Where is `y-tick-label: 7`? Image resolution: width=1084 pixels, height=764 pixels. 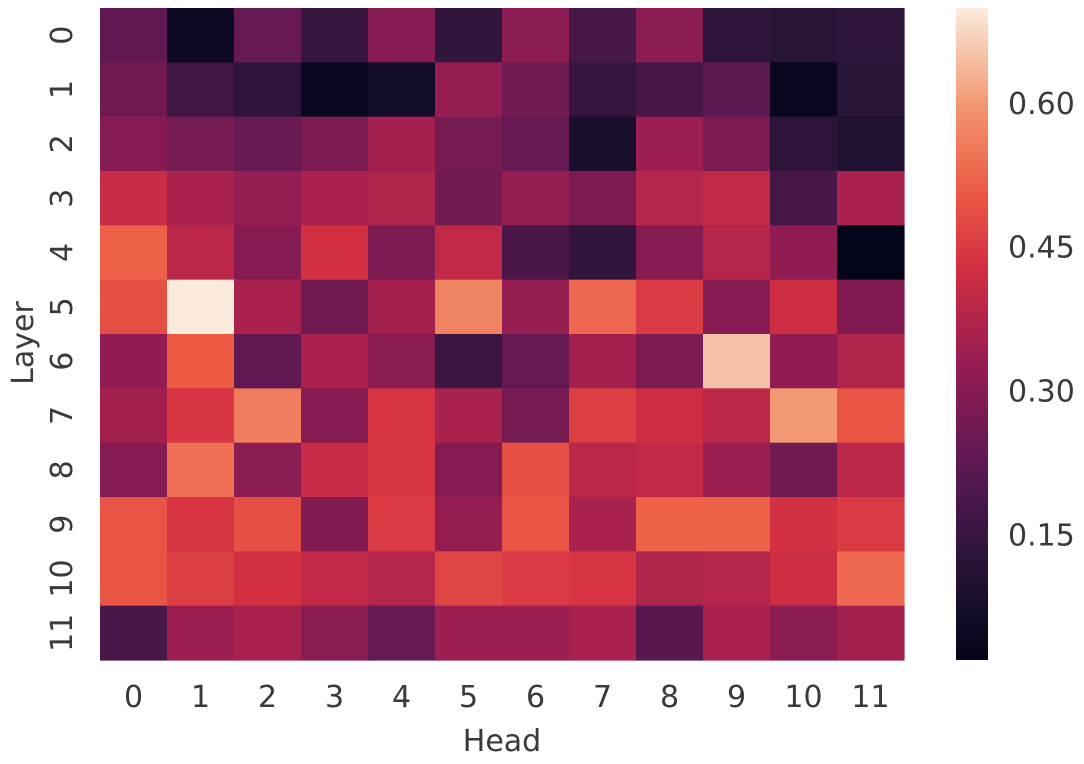 y-tick-label: 7 is located at coordinates (62, 415).